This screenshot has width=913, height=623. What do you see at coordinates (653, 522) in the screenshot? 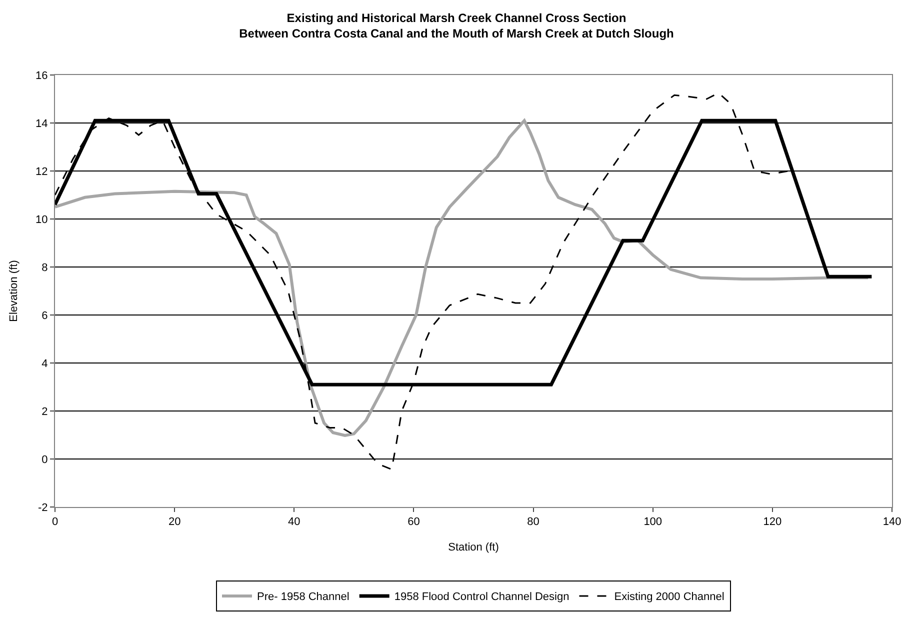
I see `x-tick-label: 100` at bounding box center [653, 522].